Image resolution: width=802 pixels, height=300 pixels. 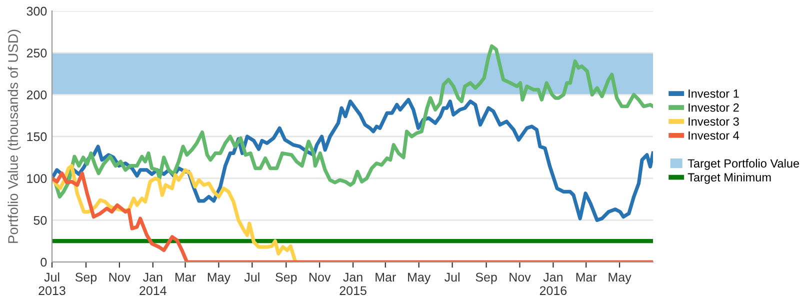 I want to click on legend-label: Investor 4, so click(x=714, y=135).